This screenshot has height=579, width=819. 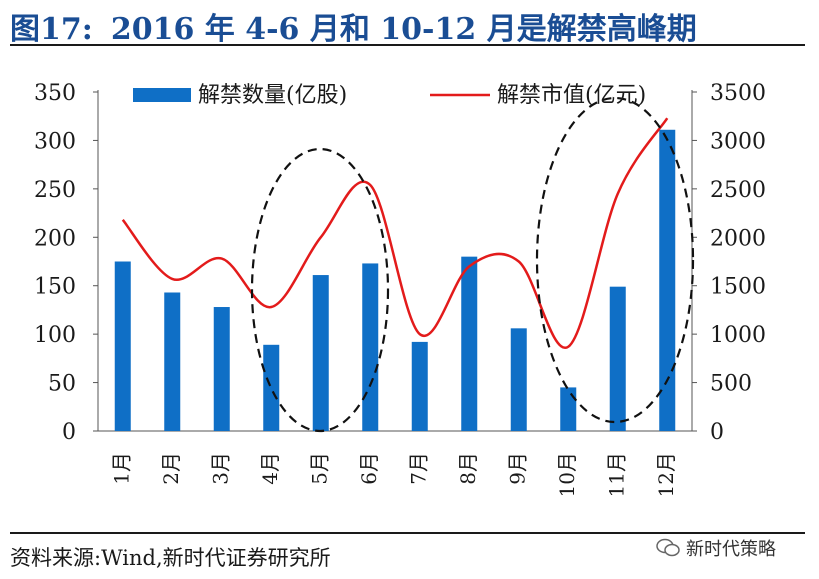 What do you see at coordinates (319, 468) in the screenshot?
I see `x-tick-label: 5月` at bounding box center [319, 468].